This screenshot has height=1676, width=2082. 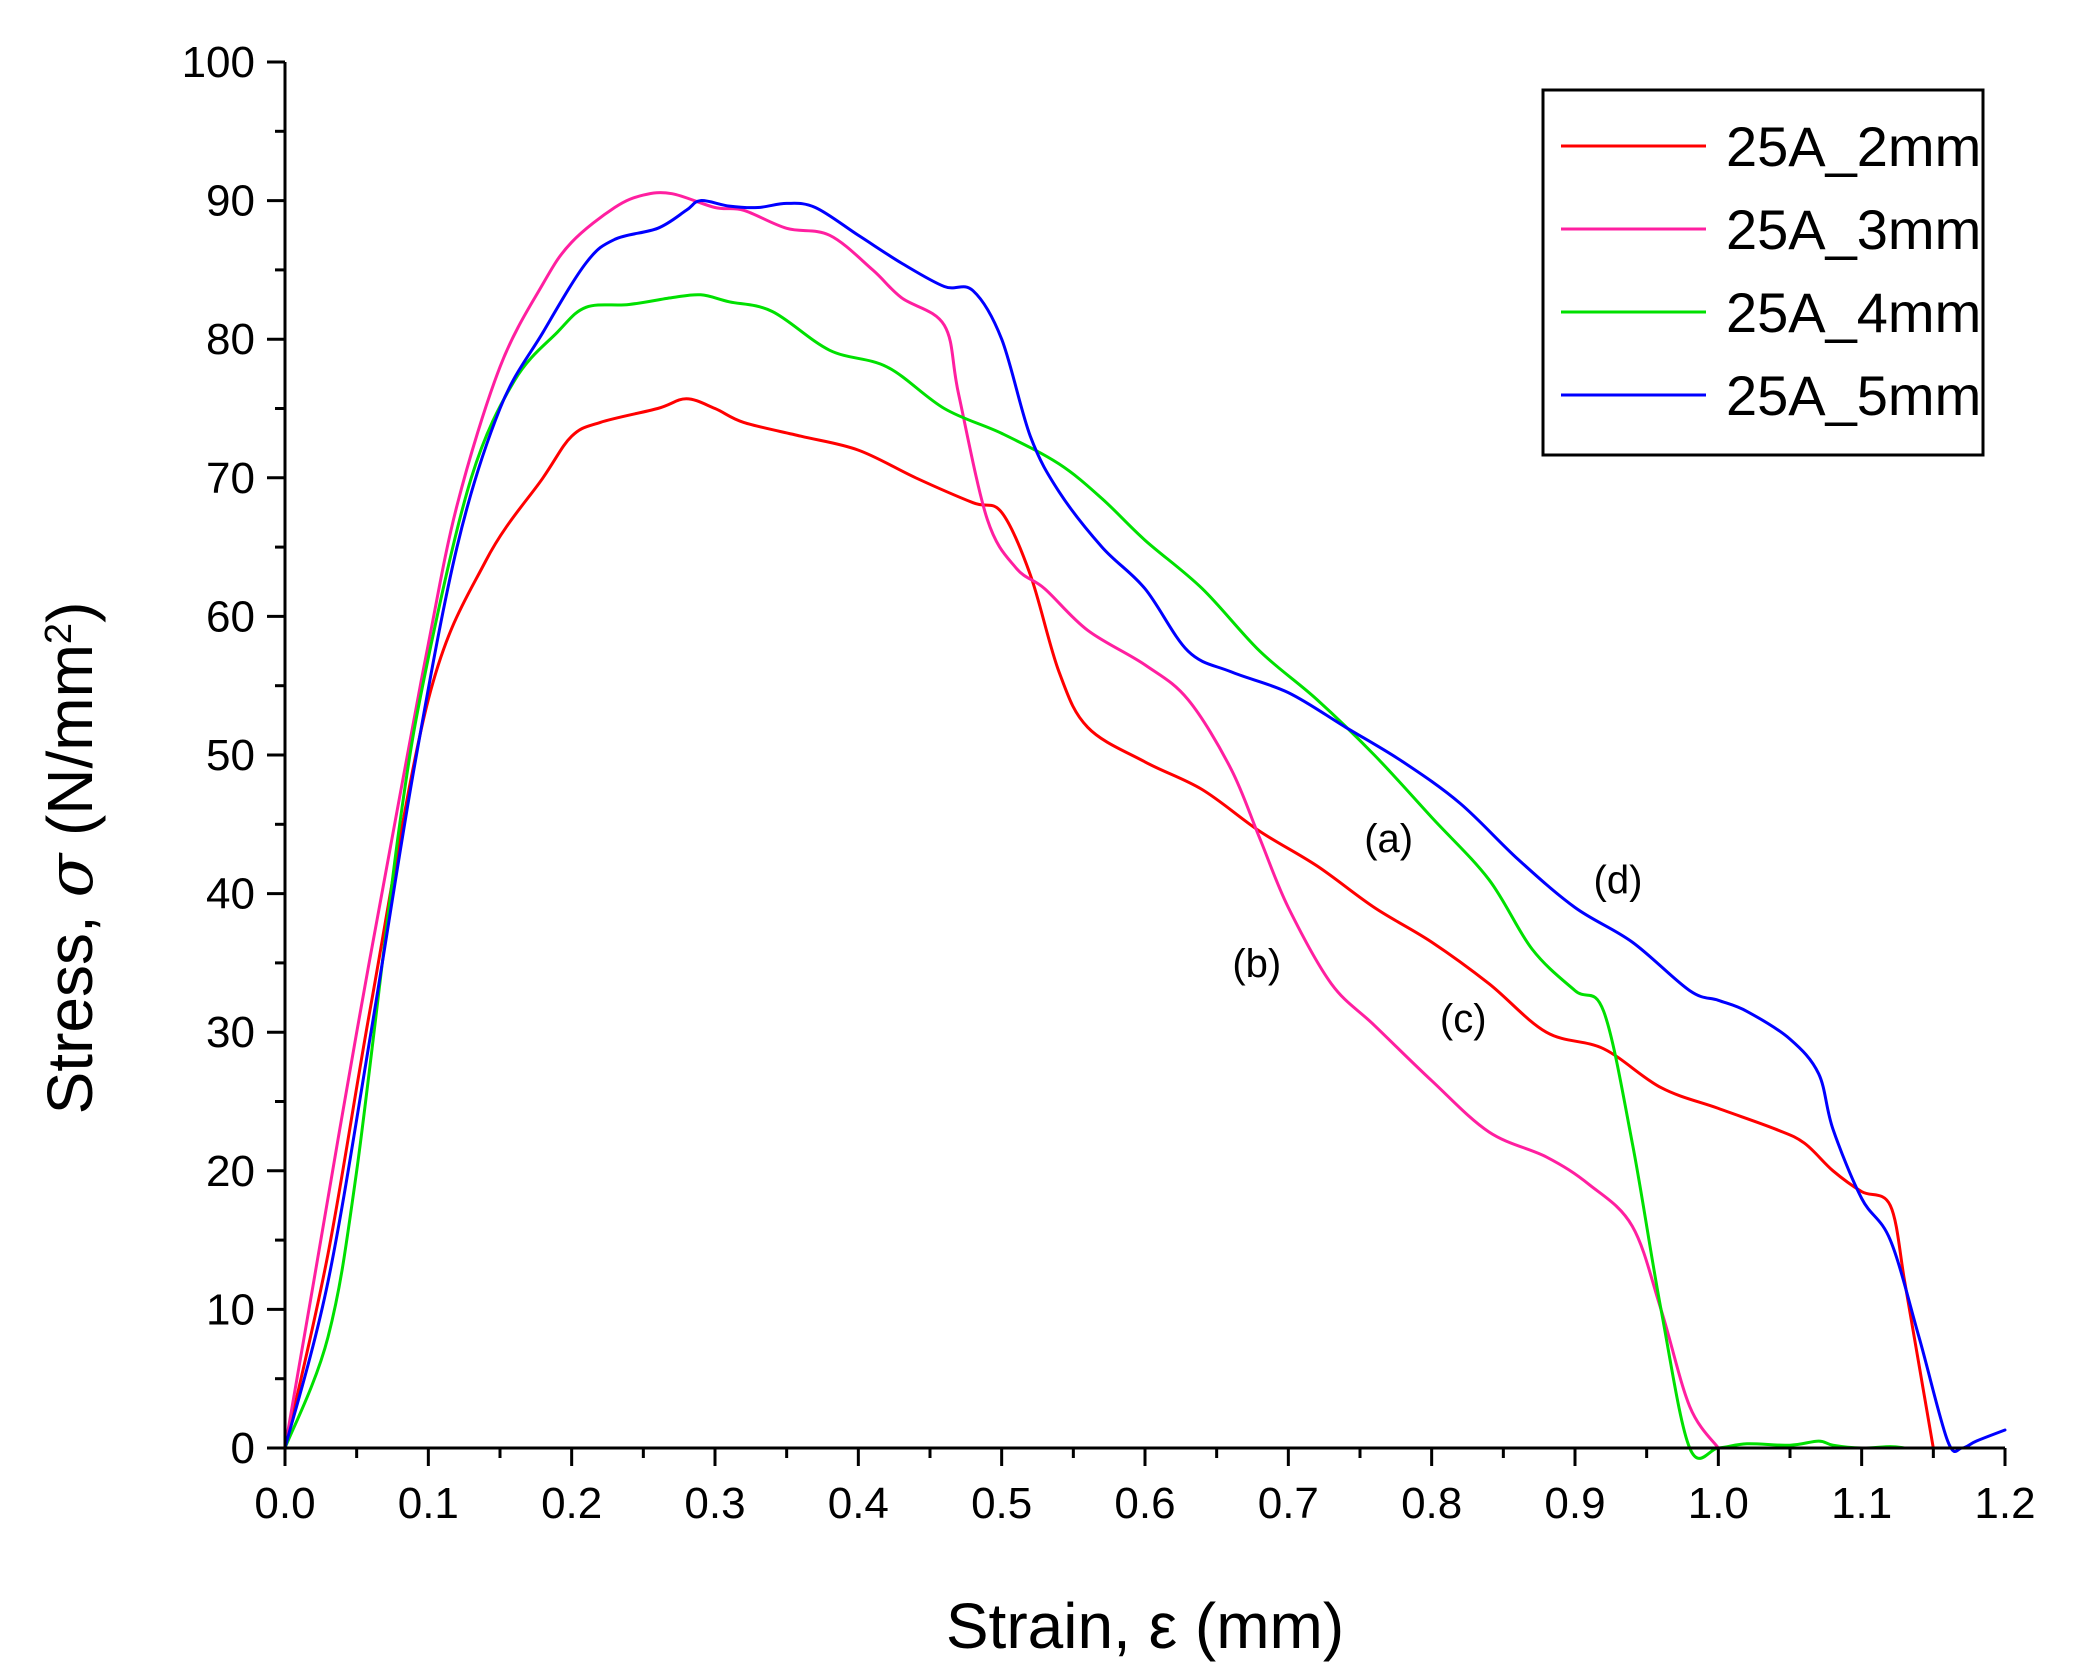 I want to click on x-tick-label: 0.9, so click(x=1574, y=1503).